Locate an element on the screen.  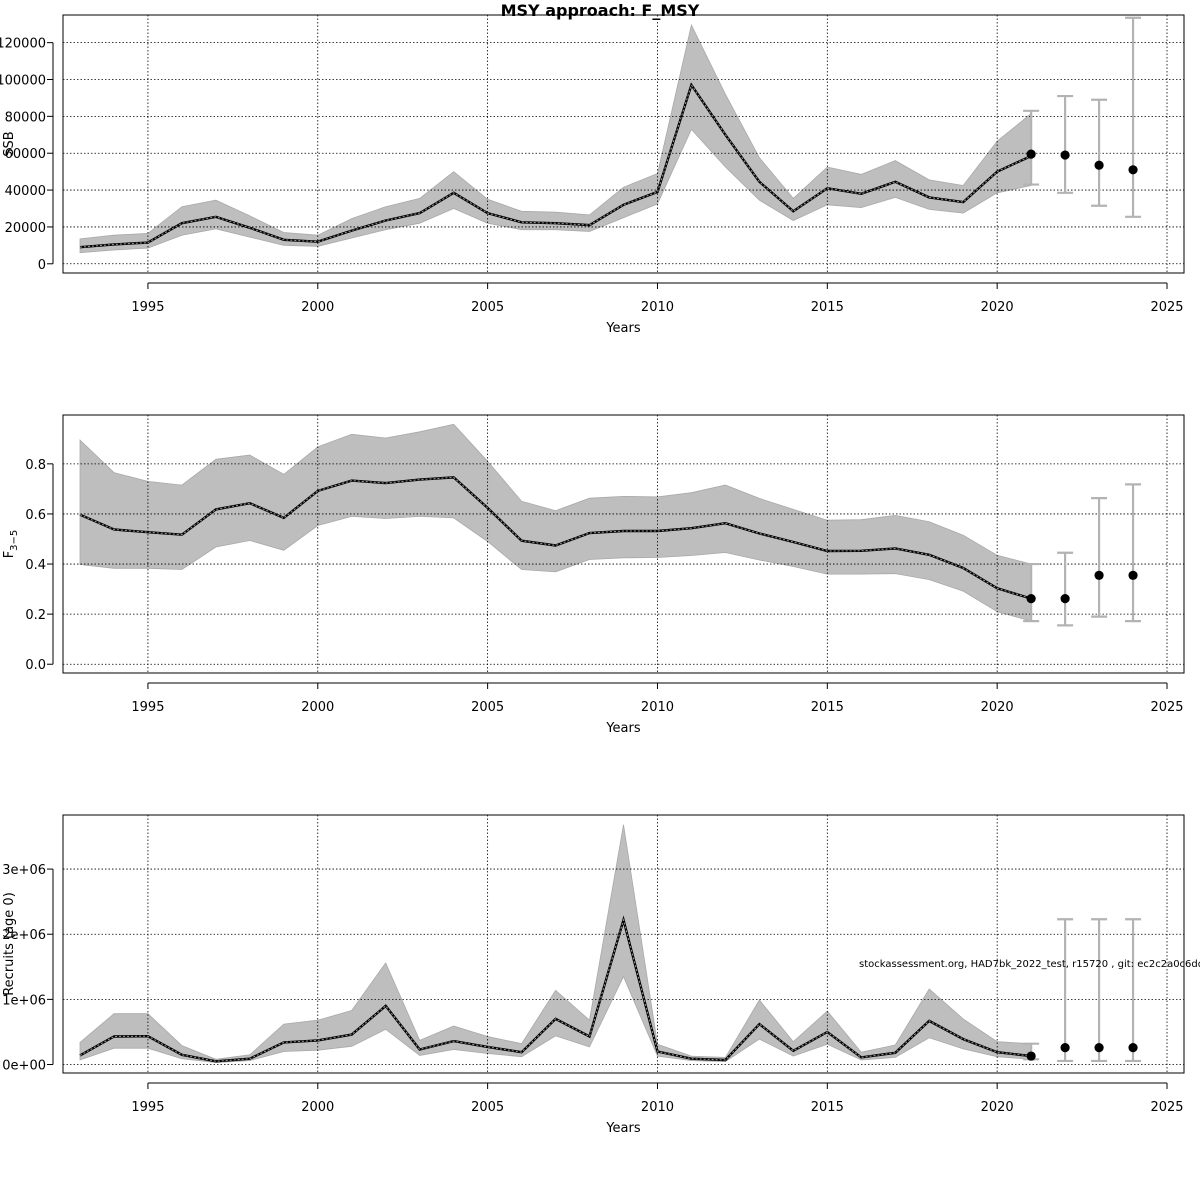
recruits-x-tick-label: 2020 is located at coordinates (997, 1107).